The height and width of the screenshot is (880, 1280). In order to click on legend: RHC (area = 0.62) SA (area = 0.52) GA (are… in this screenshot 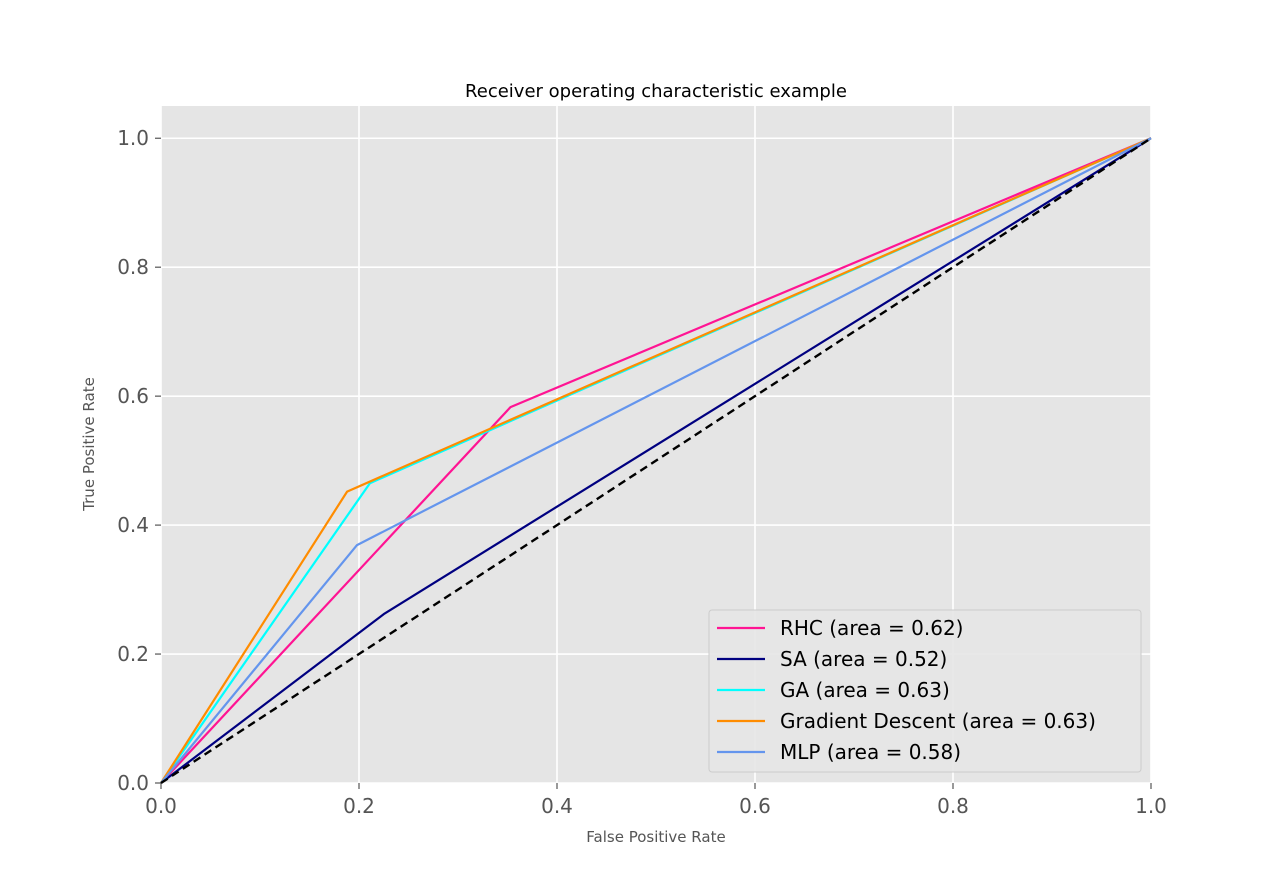, I will do `click(925, 691)`.